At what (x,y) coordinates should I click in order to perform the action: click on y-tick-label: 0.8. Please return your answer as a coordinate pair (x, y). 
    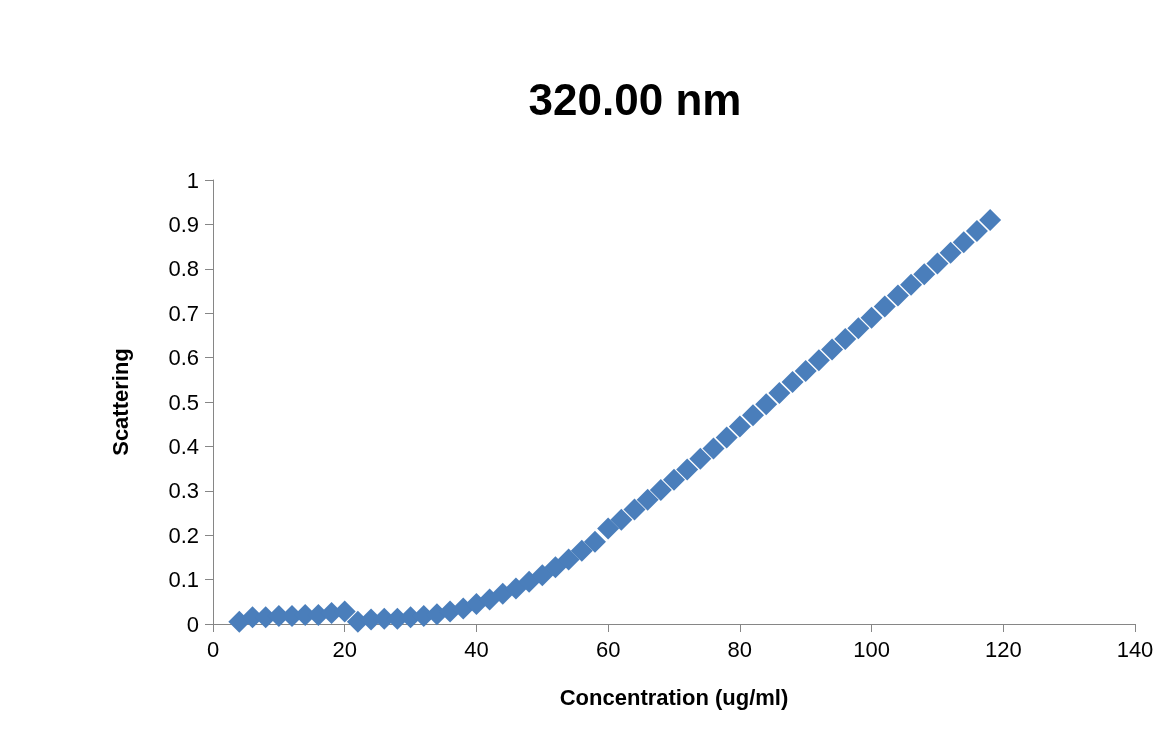
    Looking at the image, I should click on (183, 269).